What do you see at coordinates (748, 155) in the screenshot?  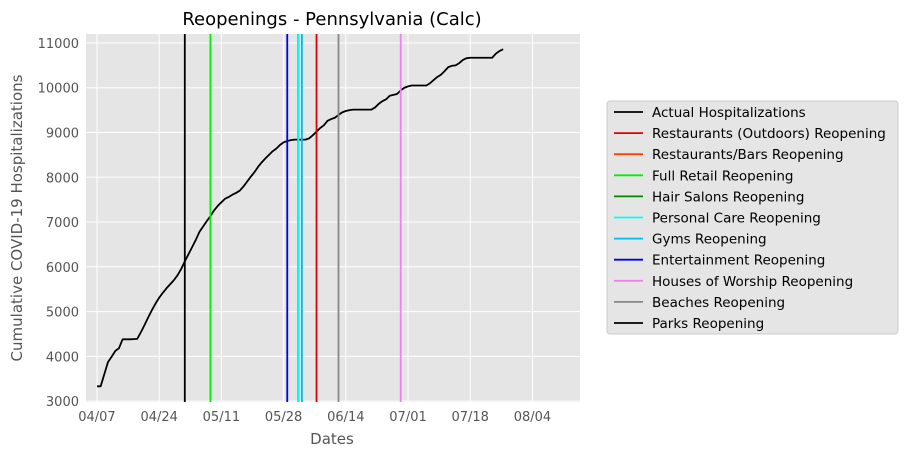 I see `legend-label: Restaurants/Bars Reopening` at bounding box center [748, 155].